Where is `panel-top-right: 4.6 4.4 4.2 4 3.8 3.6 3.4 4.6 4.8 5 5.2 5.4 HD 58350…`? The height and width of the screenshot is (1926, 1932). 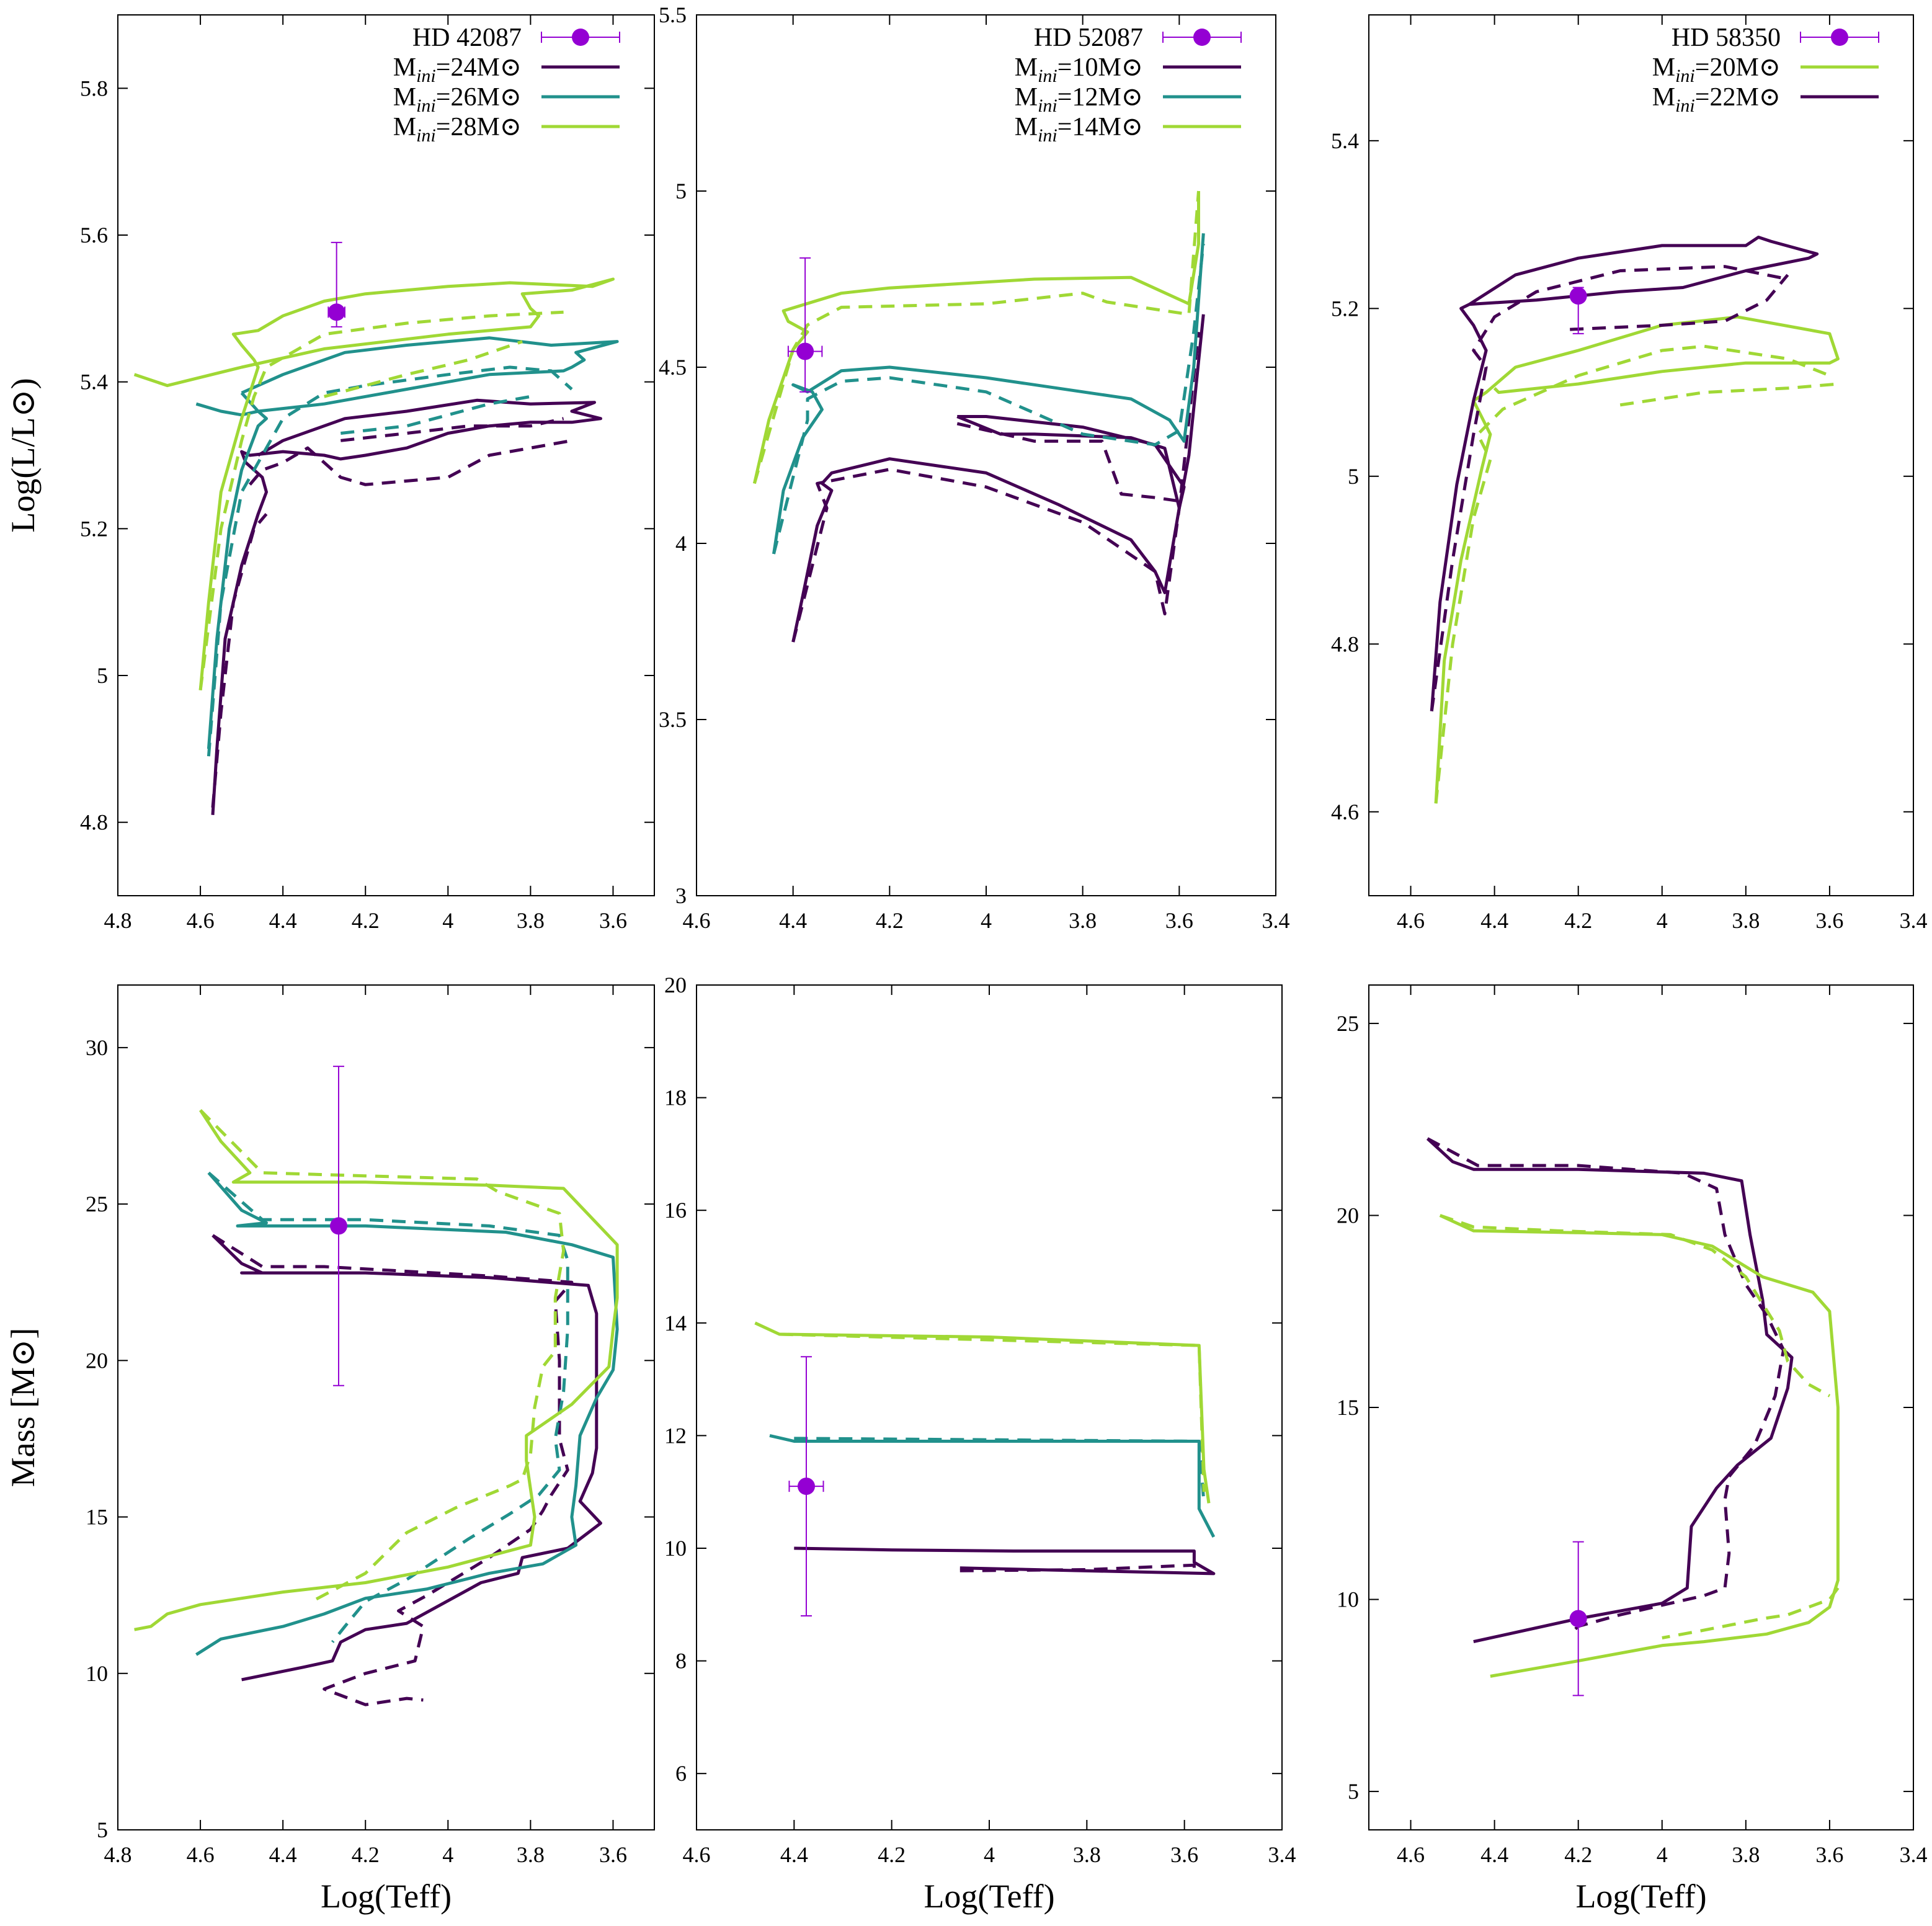 panel-top-right: 4.6 4.4 4.2 4 3.8 3.6 3.4 4.6 4.8 5 5.2 5.4 HD 58350… is located at coordinates (1630, 474).